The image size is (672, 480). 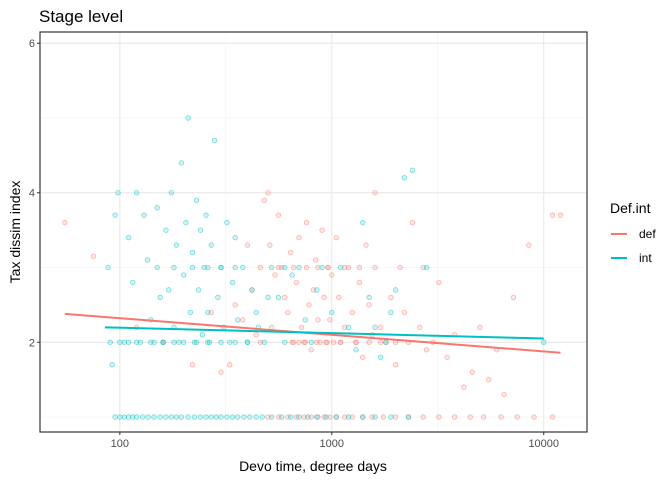 What do you see at coordinates (312, 333) in the screenshot?
I see `trendlines-layer` at bounding box center [312, 333].